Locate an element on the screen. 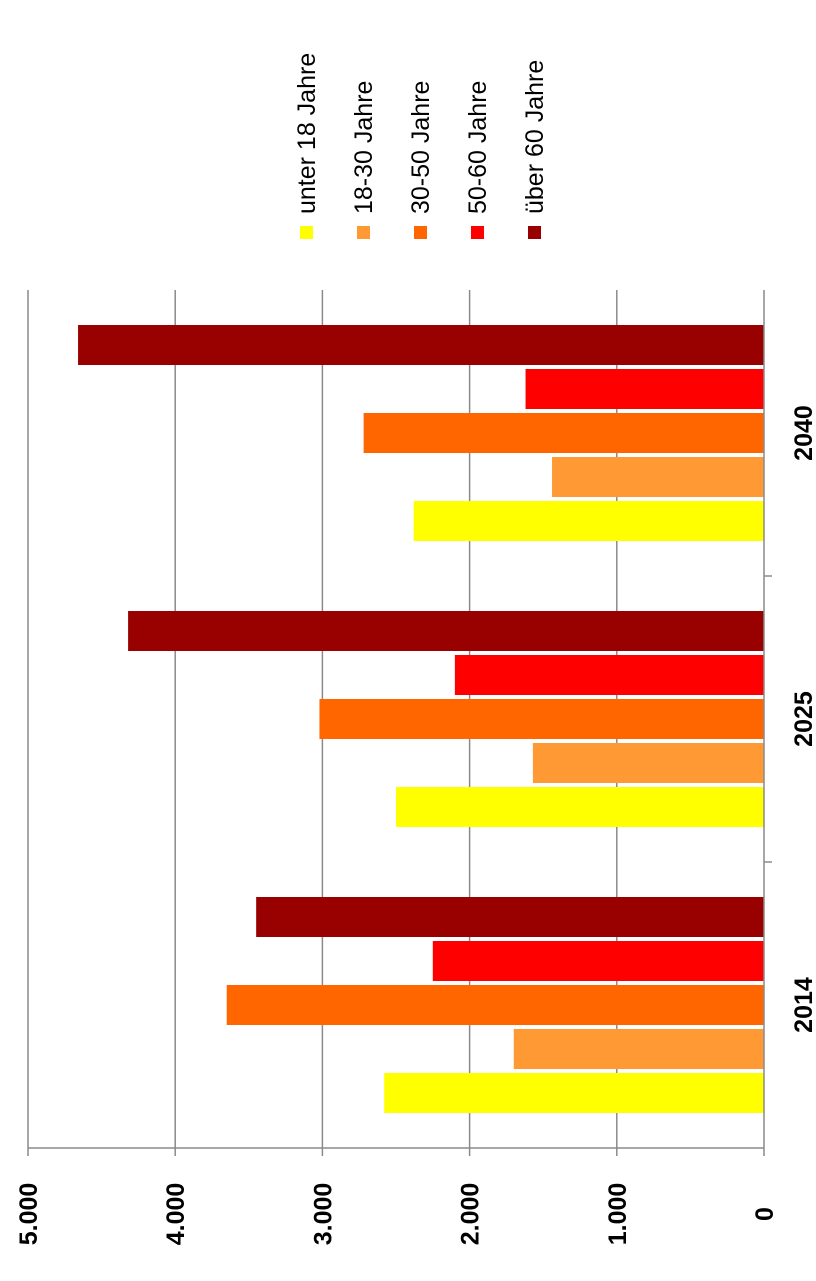  legend-label: 30-50 Jahre is located at coordinates (421, 147).